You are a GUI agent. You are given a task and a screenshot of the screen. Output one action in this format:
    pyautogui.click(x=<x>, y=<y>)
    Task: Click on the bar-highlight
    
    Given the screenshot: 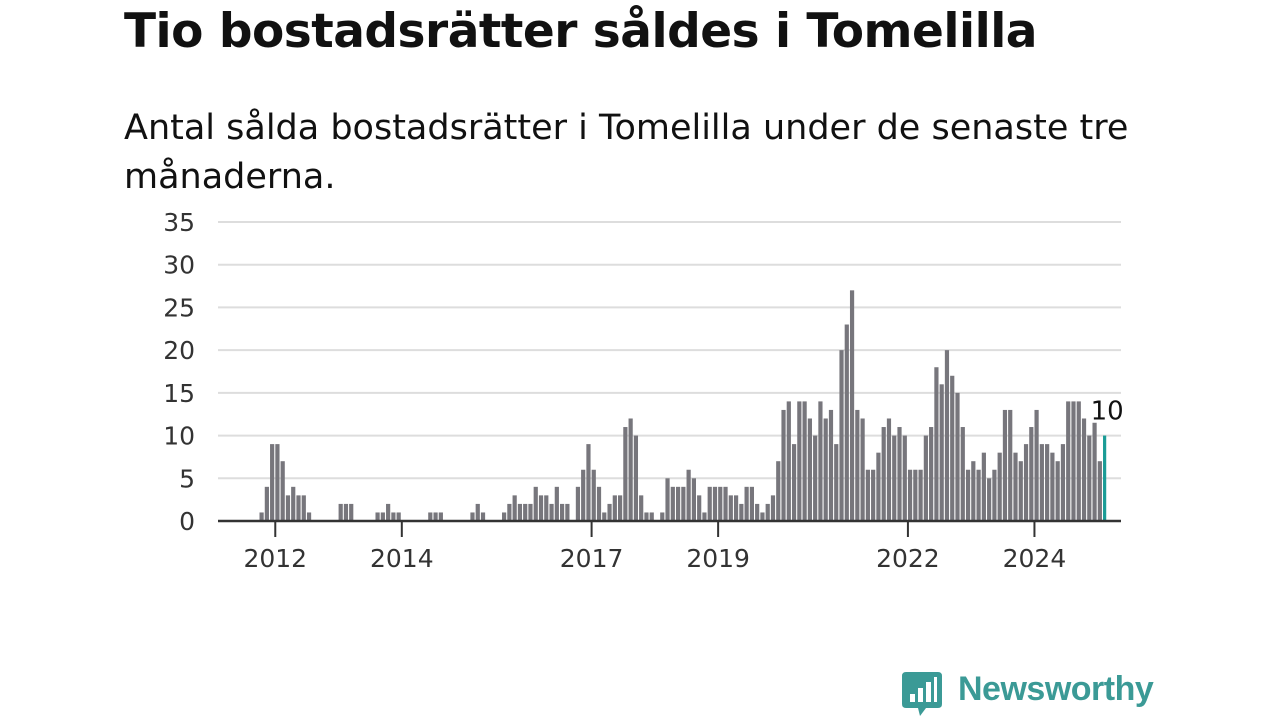 What is the action you would take?
    pyautogui.click(x=1105, y=478)
    